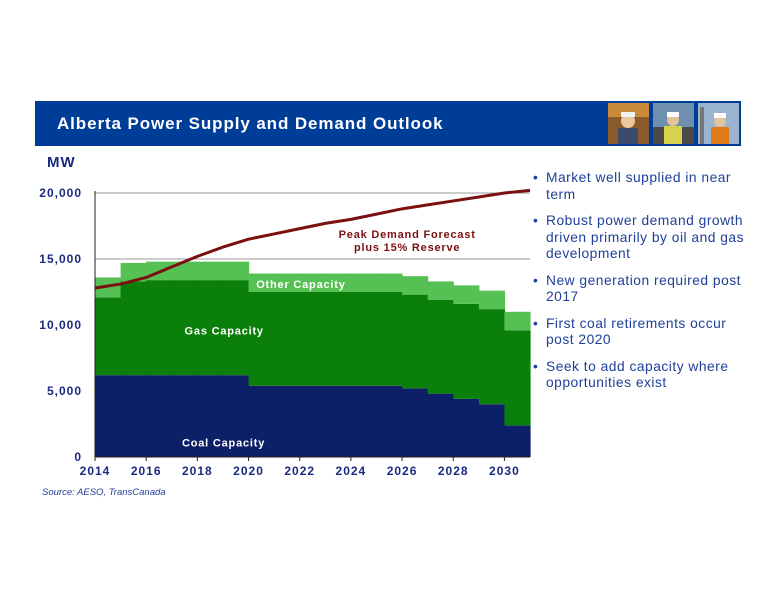 Image resolution: width=776 pixels, height=600 pixels. What do you see at coordinates (250, 123) in the screenshot?
I see `page-title: Alberta Power Supply and Demand Outlook` at bounding box center [250, 123].